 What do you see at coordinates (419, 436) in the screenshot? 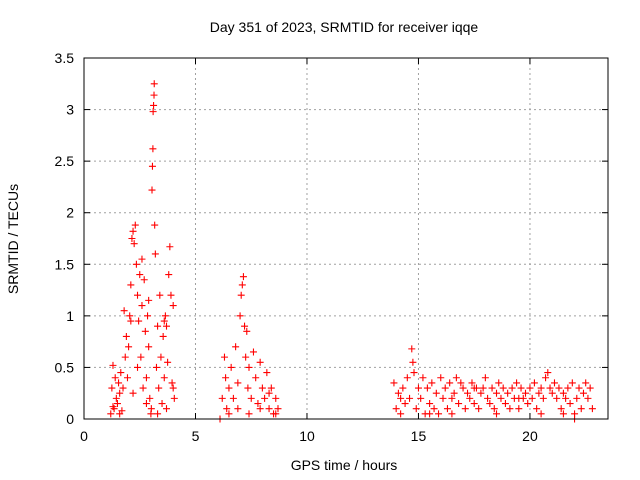
I see `x-tick-label: 15` at bounding box center [419, 436].